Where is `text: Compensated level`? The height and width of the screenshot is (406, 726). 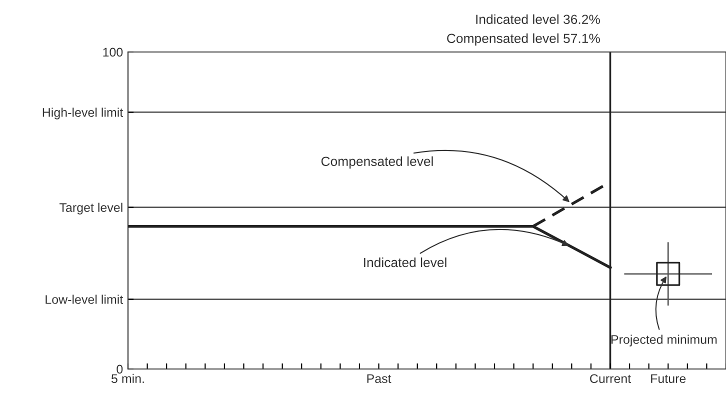 text: Compensated level is located at coordinates (377, 162).